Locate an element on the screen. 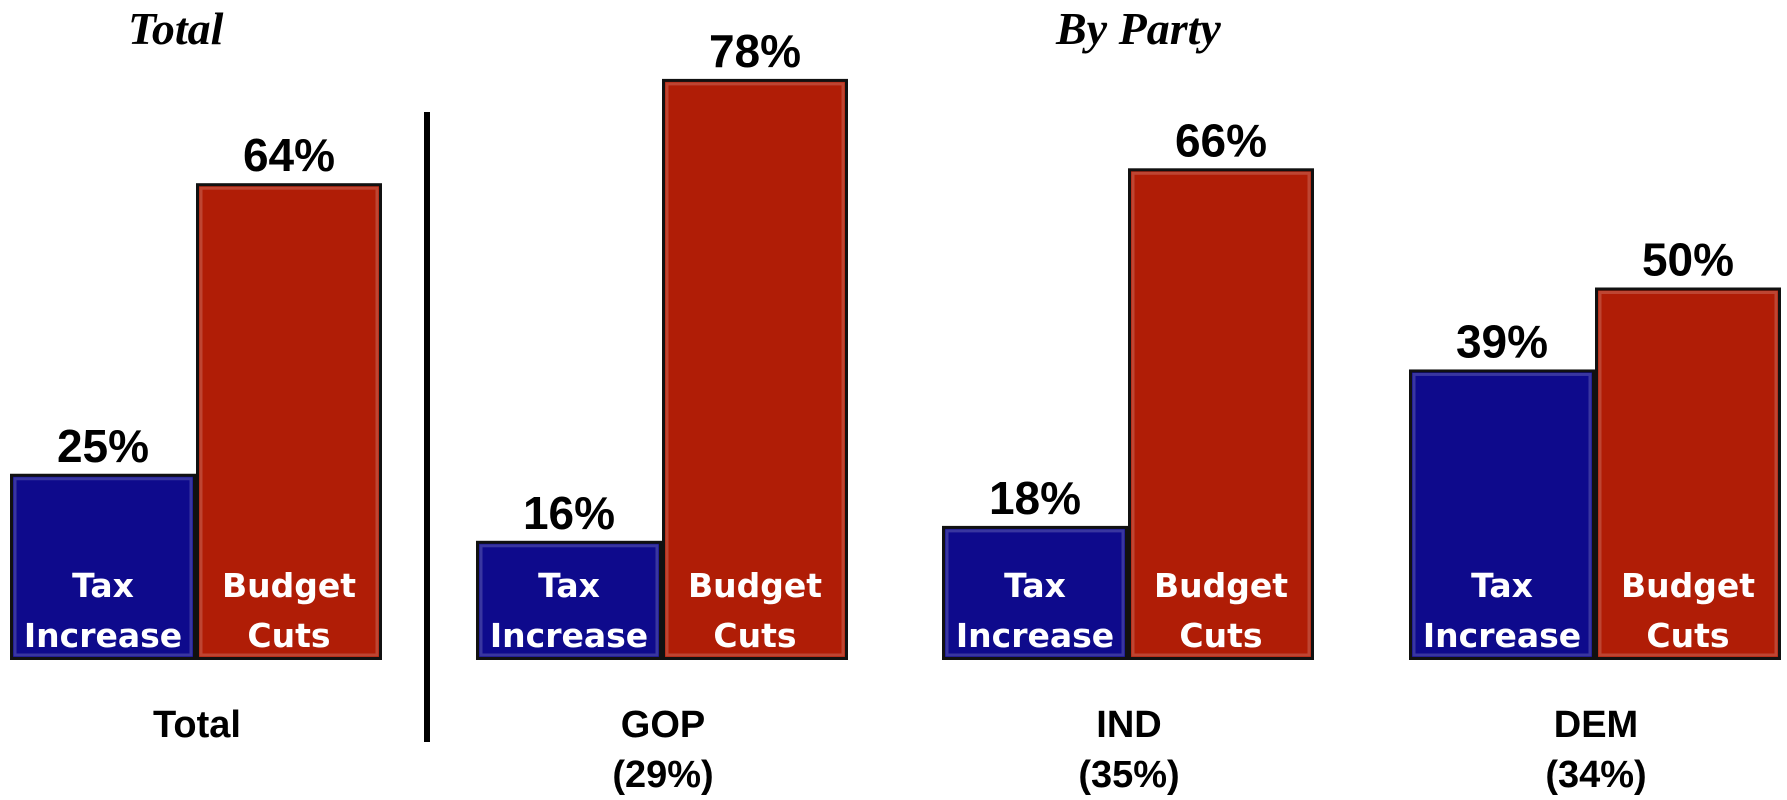  series-label-ind-budget-cuts-line-1: Budget is located at coordinates (1221, 585).